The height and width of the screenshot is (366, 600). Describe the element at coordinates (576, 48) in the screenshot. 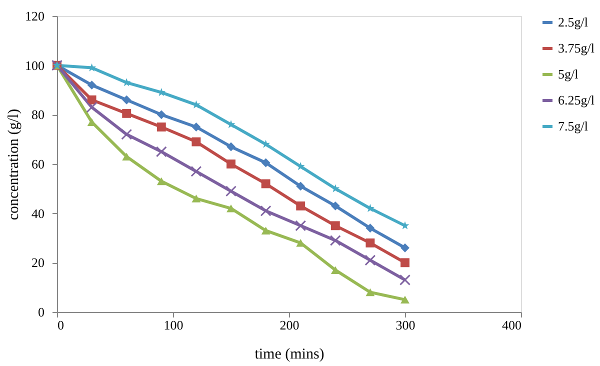

I see `legend-label: 3.75g/l` at that location.